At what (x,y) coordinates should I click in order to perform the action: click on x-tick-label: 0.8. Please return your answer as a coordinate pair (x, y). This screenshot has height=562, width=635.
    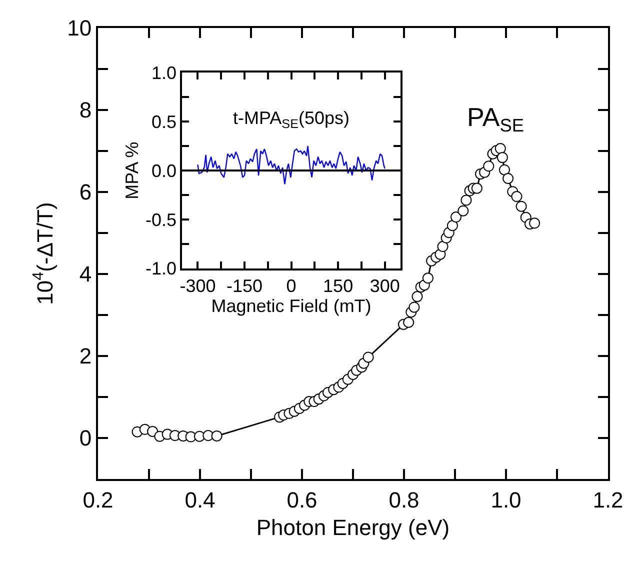
    Looking at the image, I should click on (404, 499).